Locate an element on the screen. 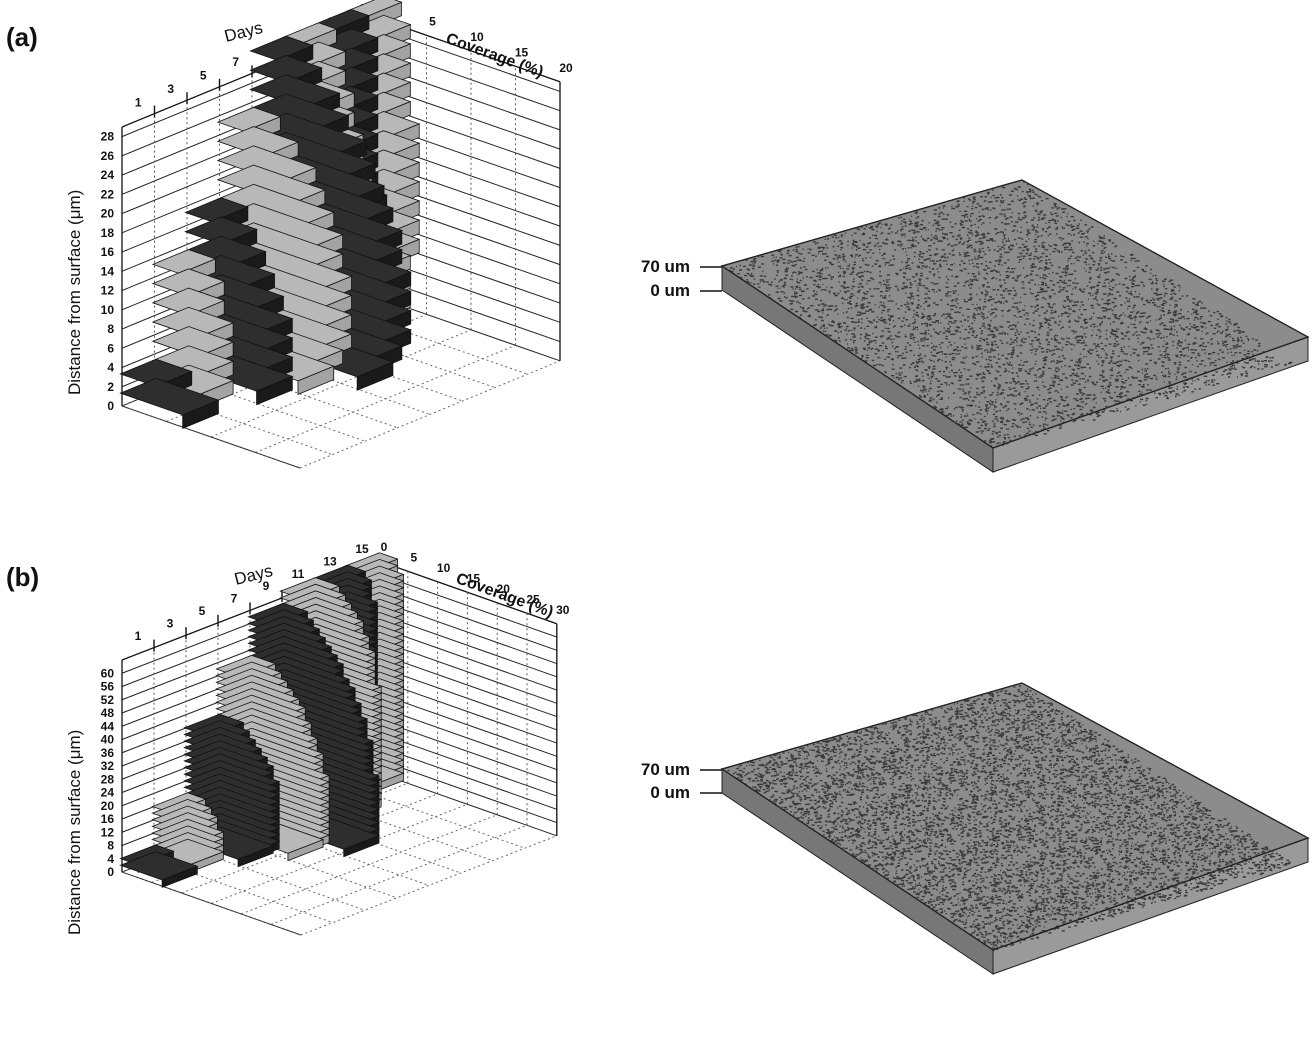  distance-tick-label: 22 is located at coordinates (108, 194).